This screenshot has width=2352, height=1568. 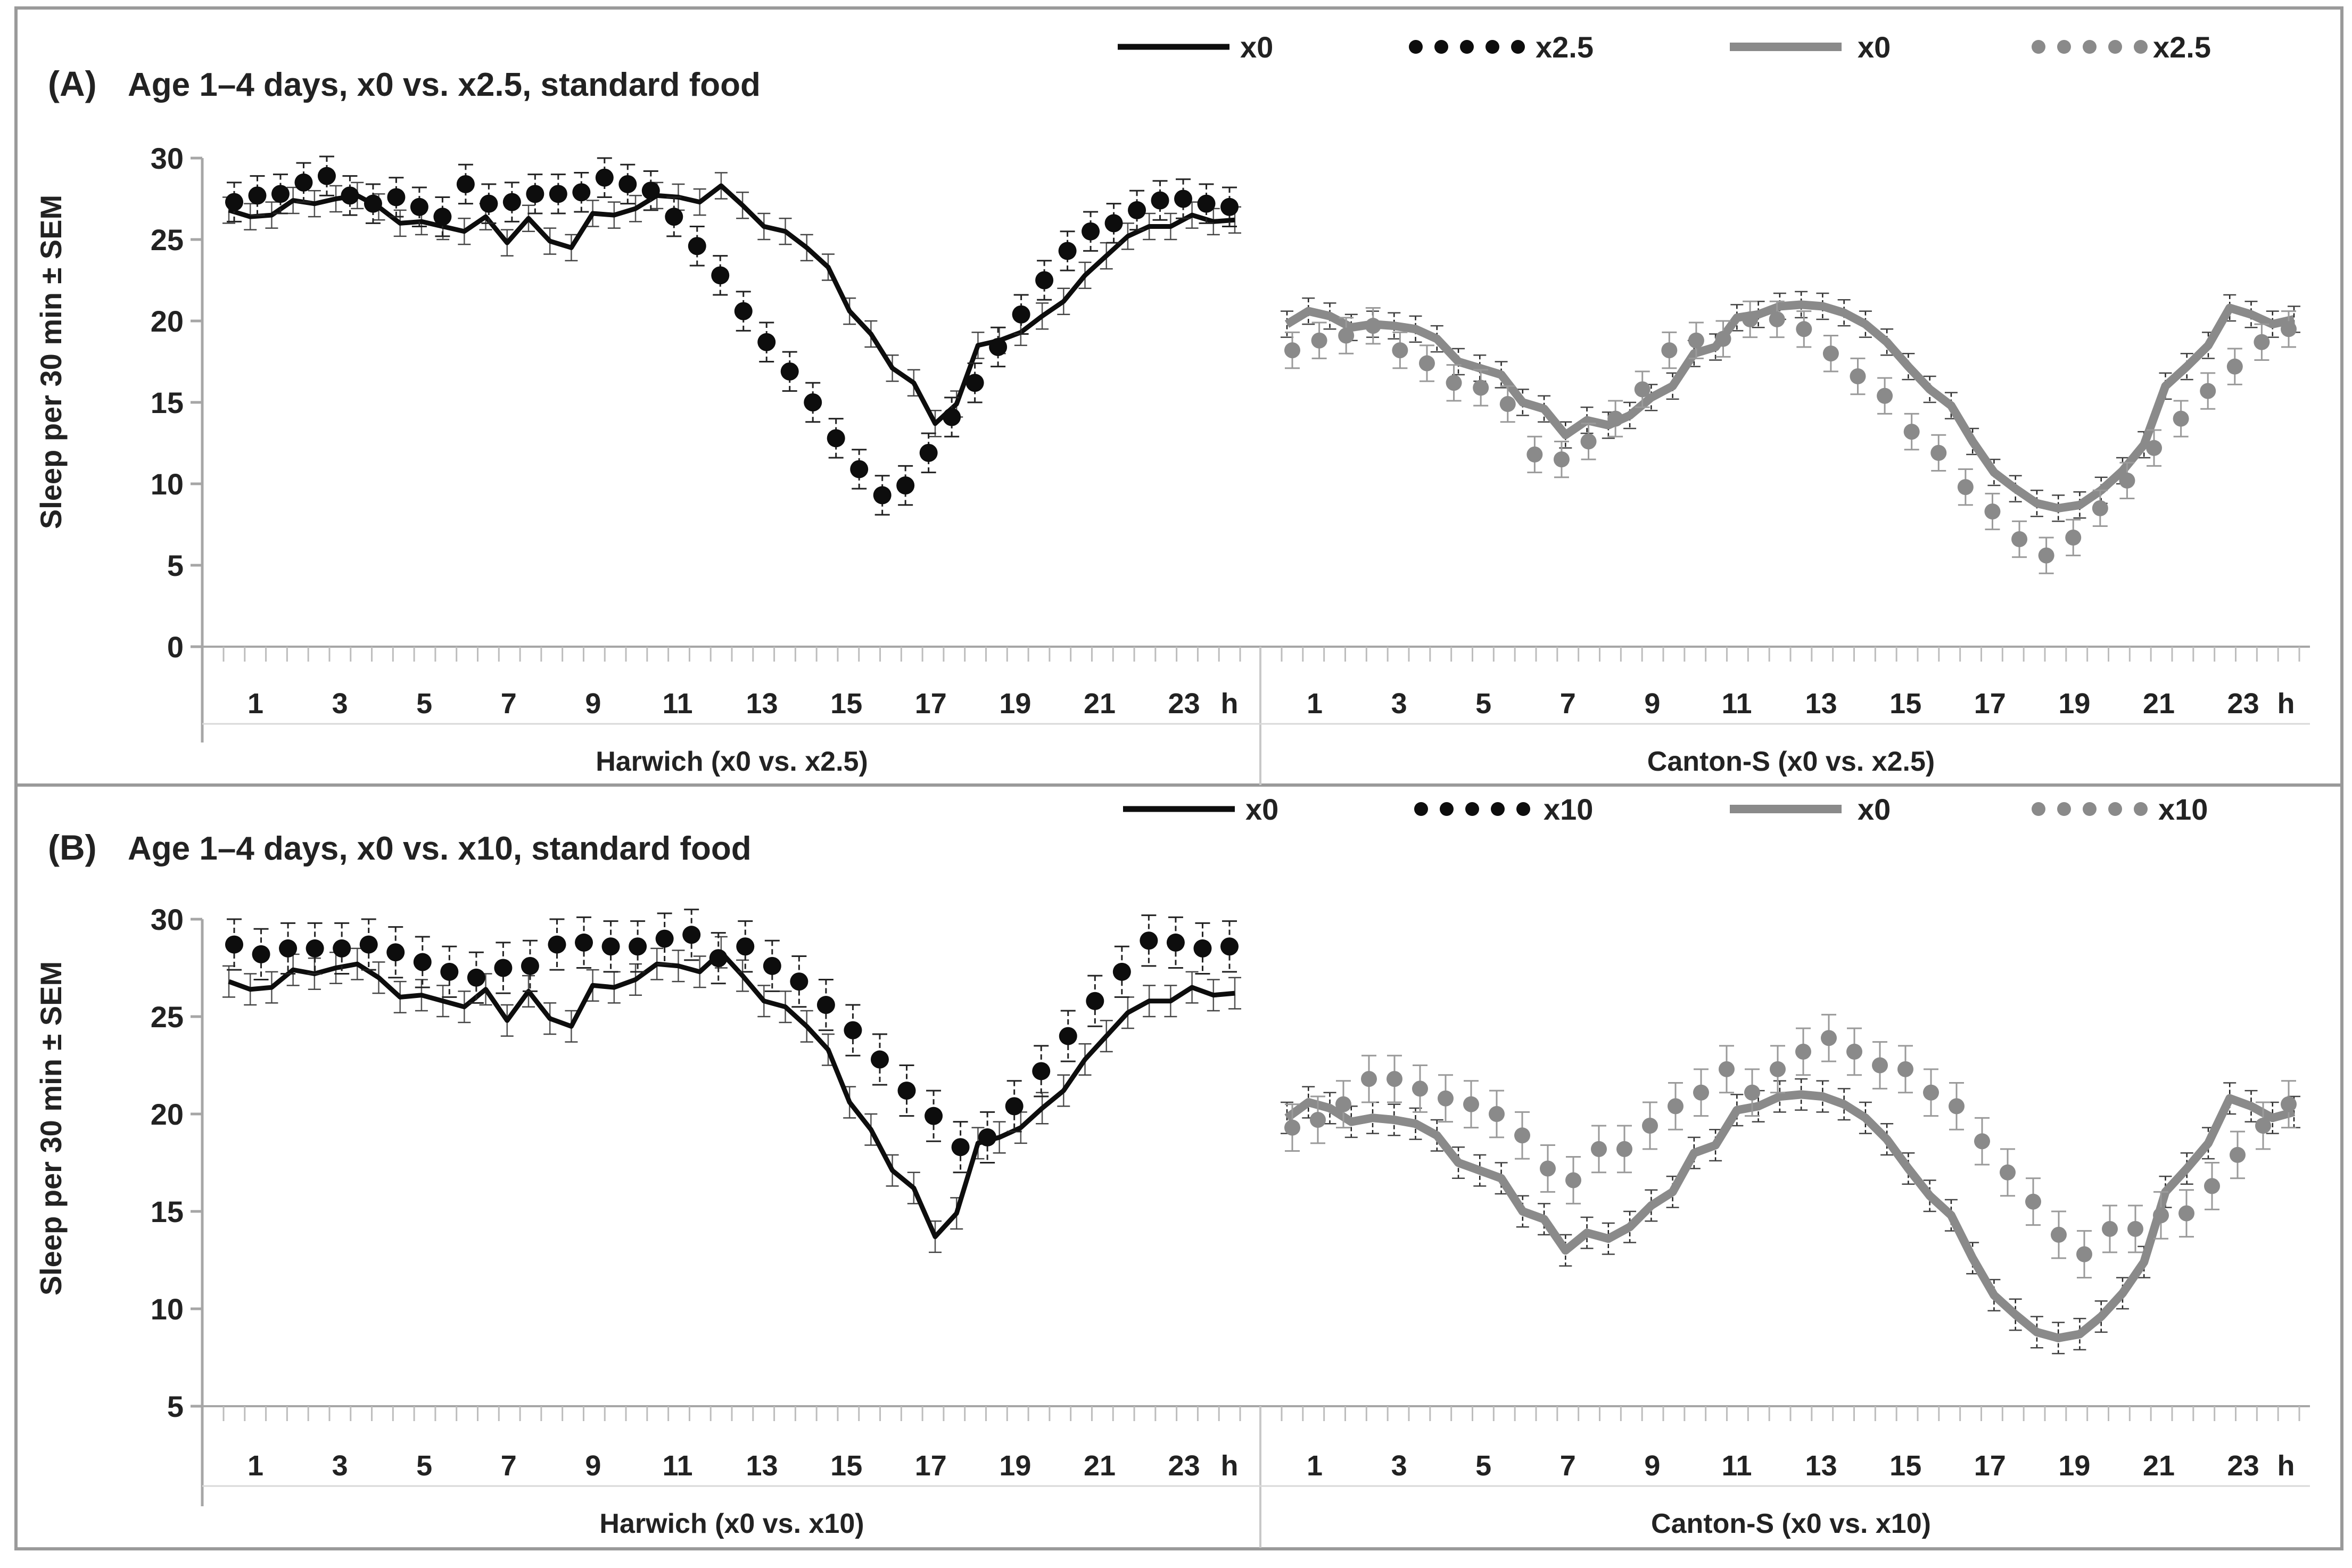 What do you see at coordinates (1875, 47) in the screenshot?
I see `legend-label-canton-x0: x0` at bounding box center [1875, 47].